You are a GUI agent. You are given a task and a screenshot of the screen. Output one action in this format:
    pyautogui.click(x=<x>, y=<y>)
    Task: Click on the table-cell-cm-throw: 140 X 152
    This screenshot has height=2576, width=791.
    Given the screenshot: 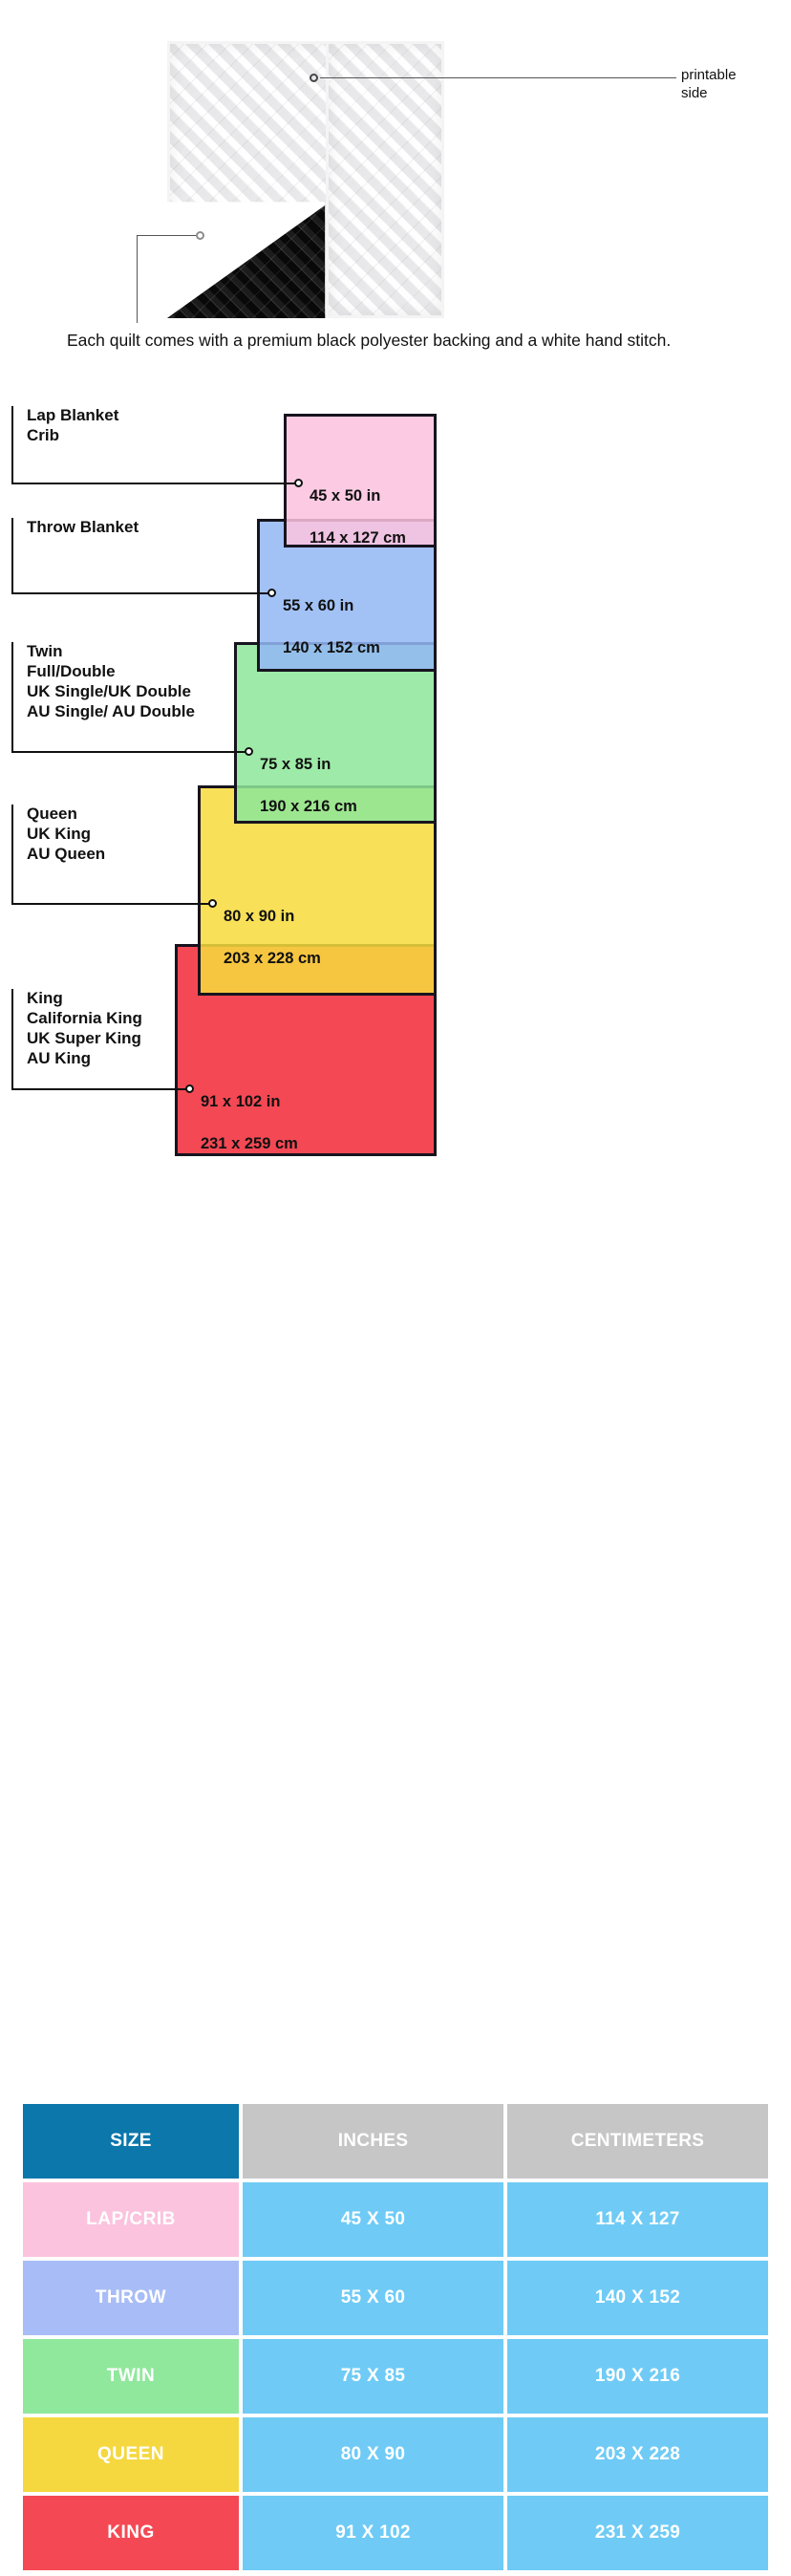 What is the action you would take?
    pyautogui.click(x=637, y=2298)
    